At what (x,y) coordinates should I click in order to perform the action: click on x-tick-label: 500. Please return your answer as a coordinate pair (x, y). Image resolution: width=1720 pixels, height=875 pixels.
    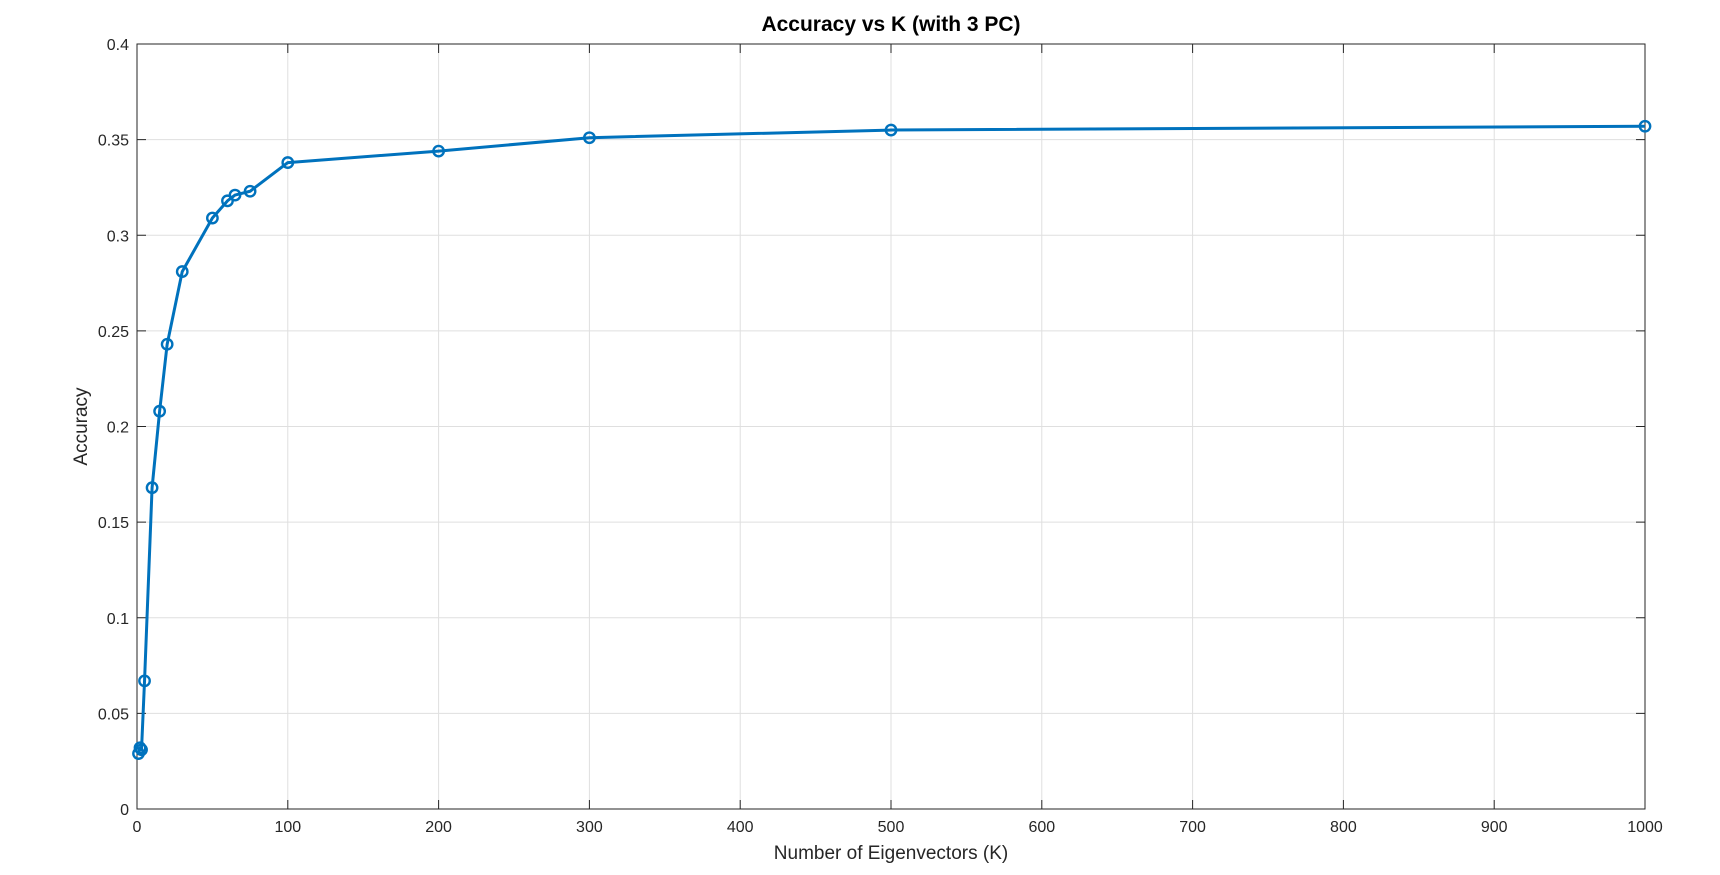
    Looking at the image, I should click on (891, 827).